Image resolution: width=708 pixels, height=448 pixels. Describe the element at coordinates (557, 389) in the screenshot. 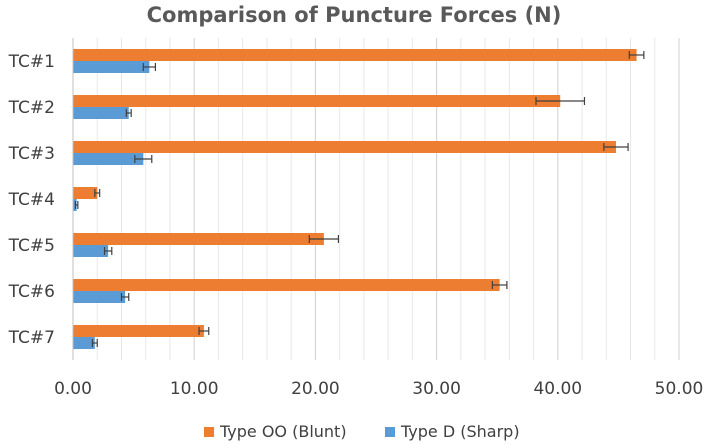

I see `x-tick-label: 40.00` at that location.